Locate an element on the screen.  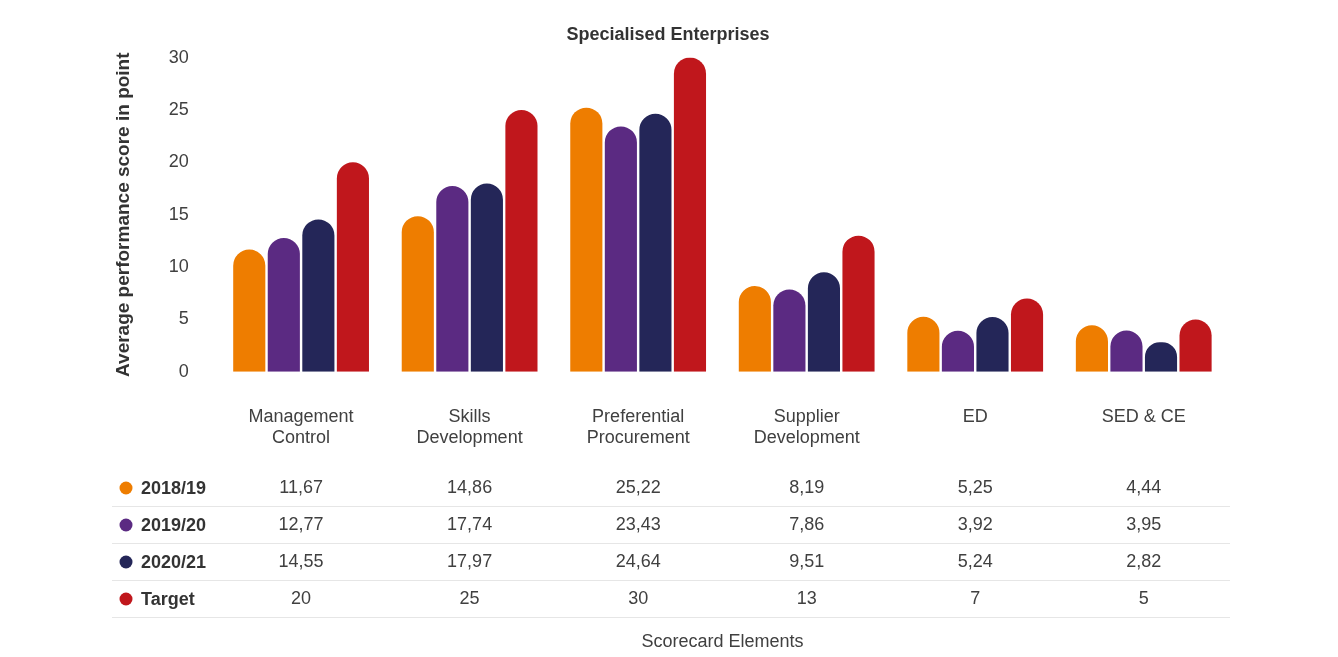
x-tick-label: Preferential Procurement is located at coordinates (638, 426).